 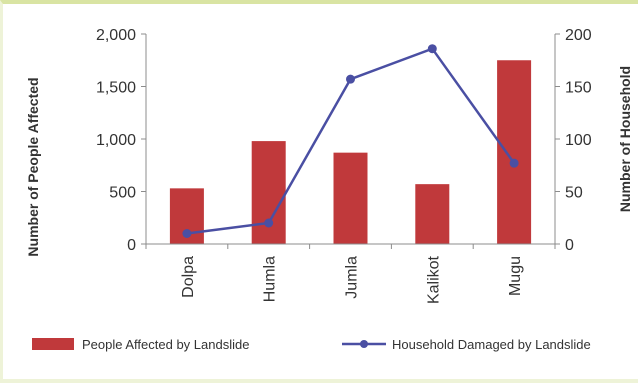 I want to click on household-point-mugu, so click(x=514, y=163).